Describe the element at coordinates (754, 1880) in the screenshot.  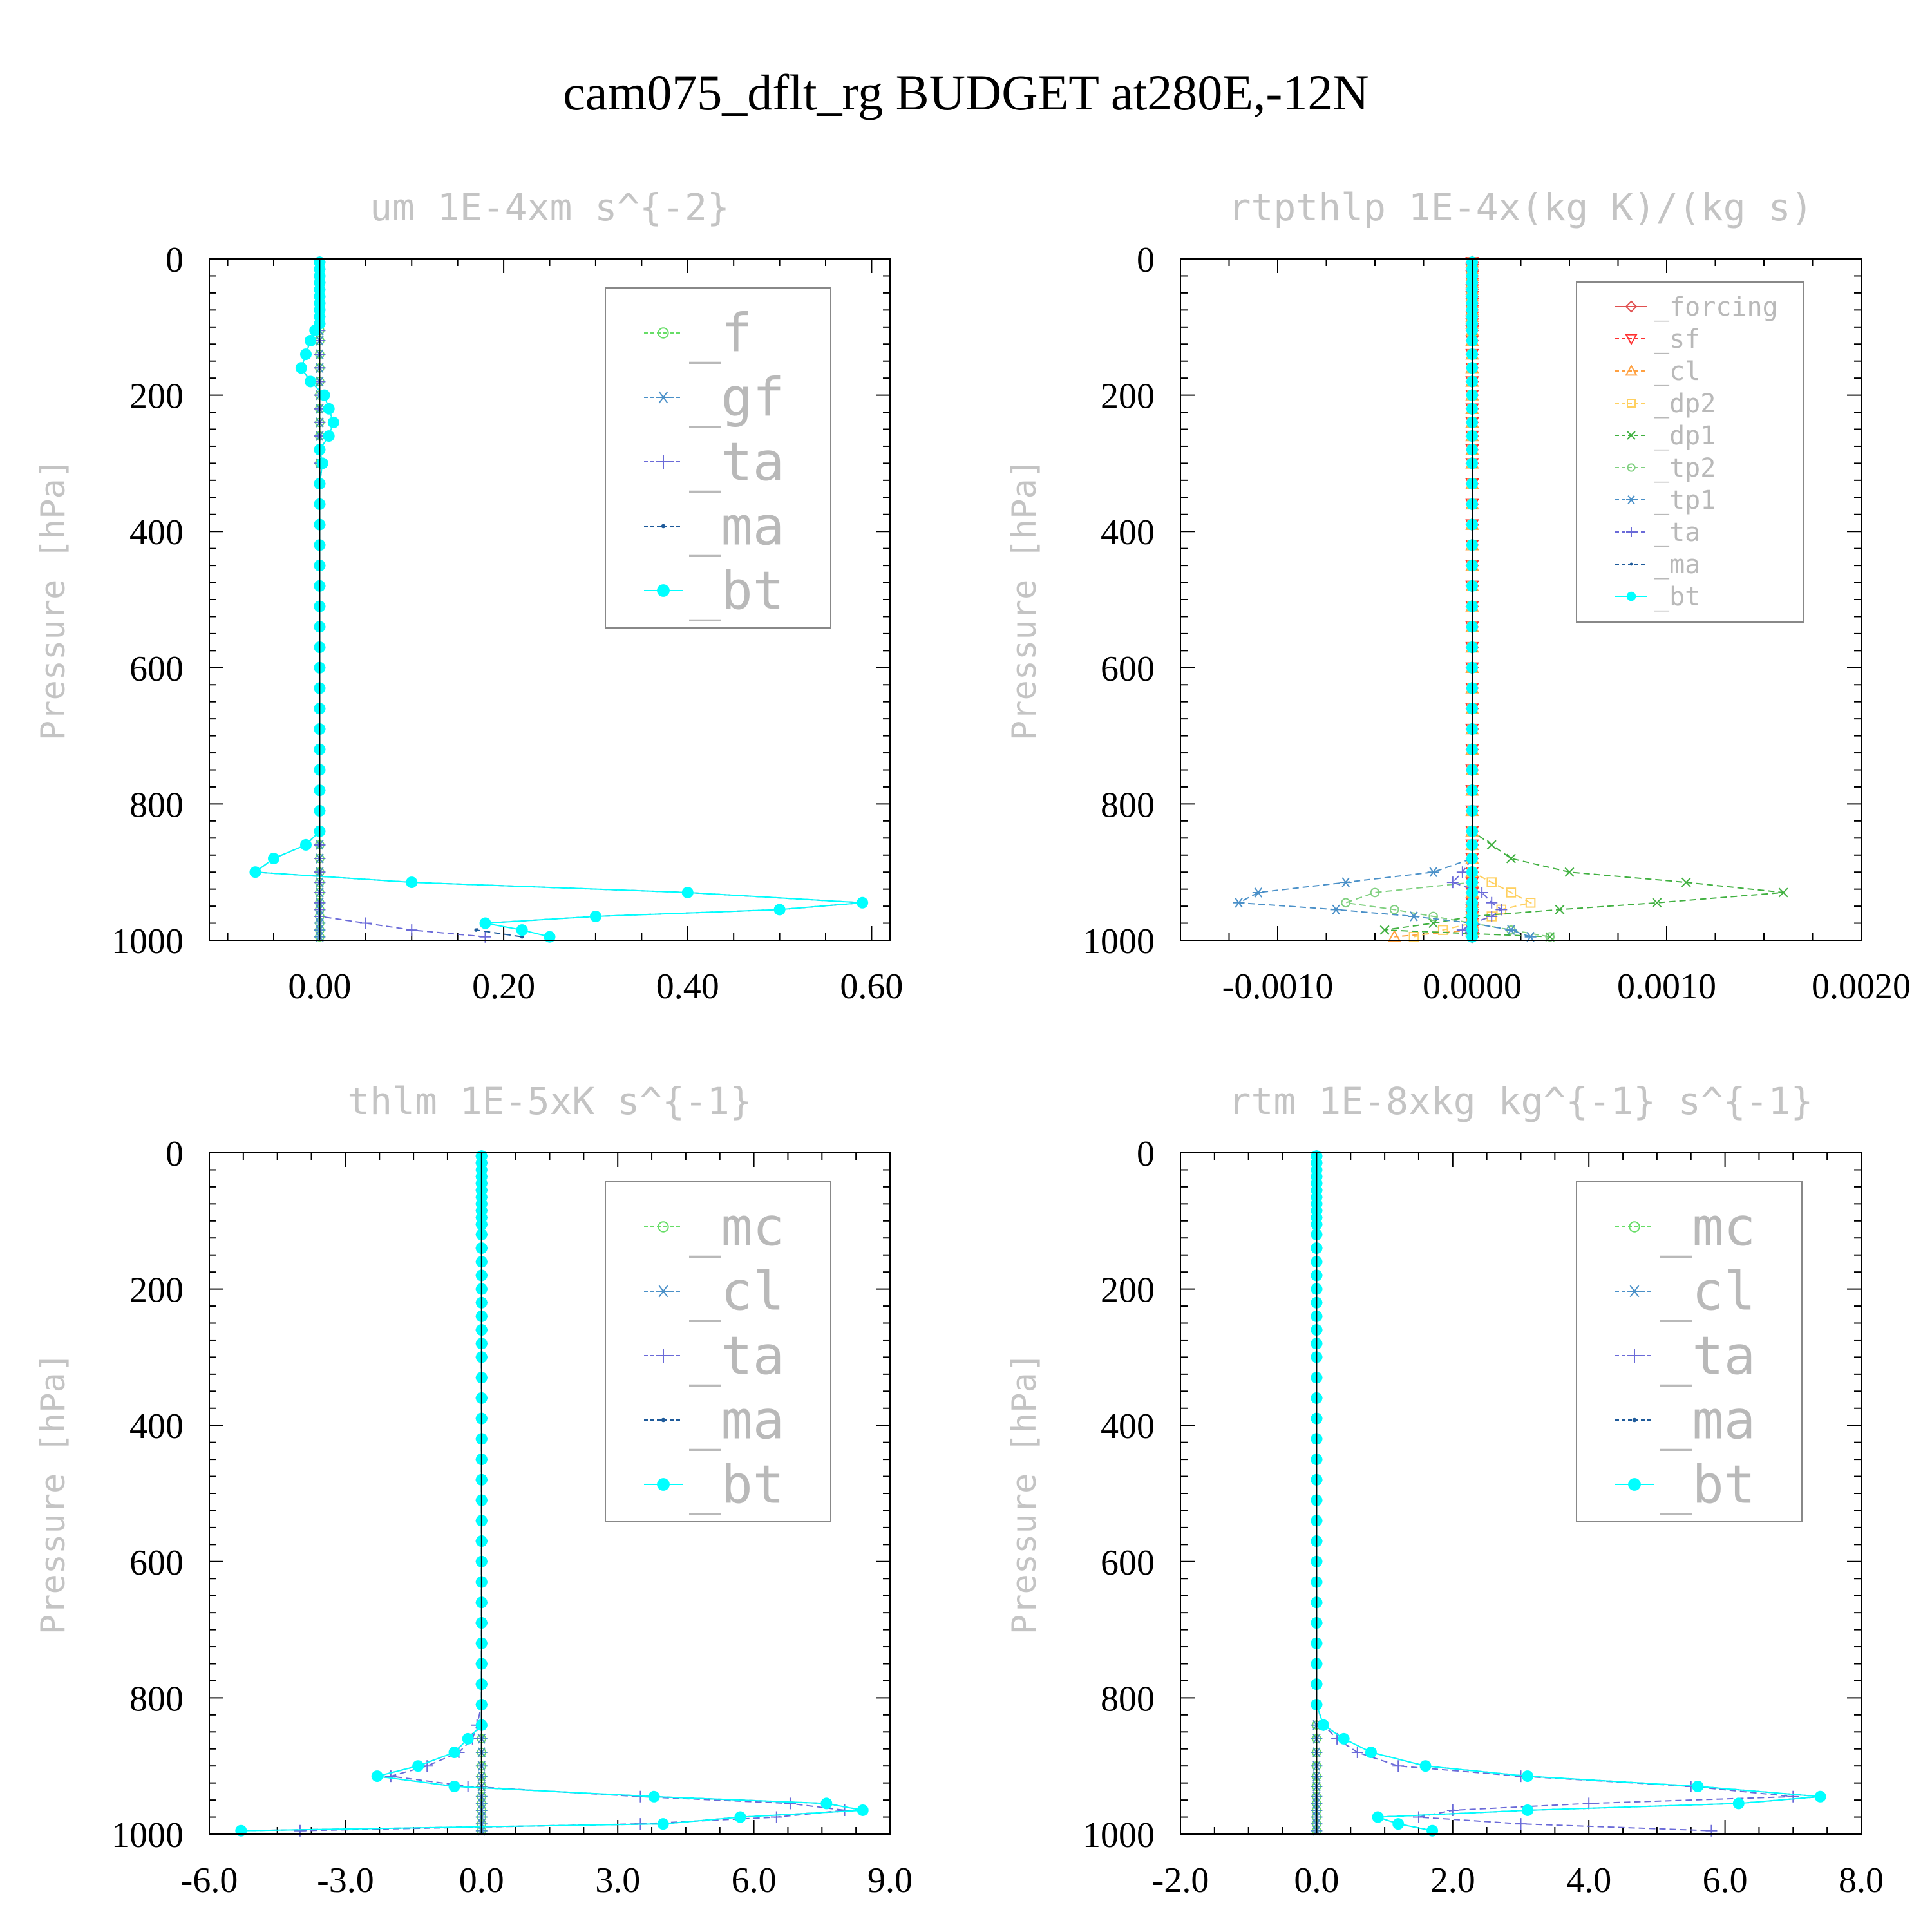
I see `x-tick-label: 6.0` at that location.